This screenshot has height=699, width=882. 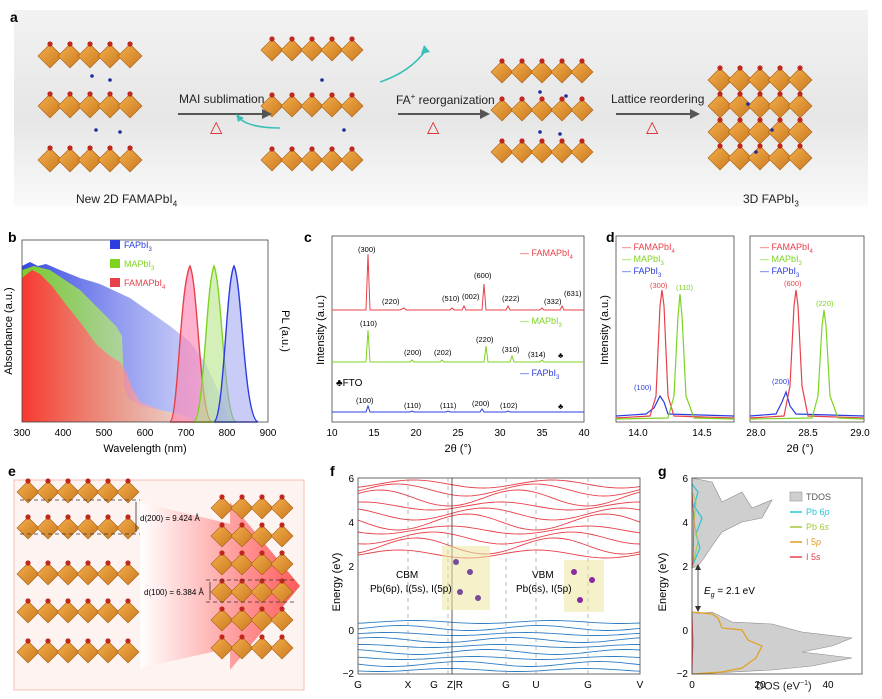 What do you see at coordinates (860, 433) in the screenshot?
I see `d-xtick-29-0: 29.0` at bounding box center [860, 433].